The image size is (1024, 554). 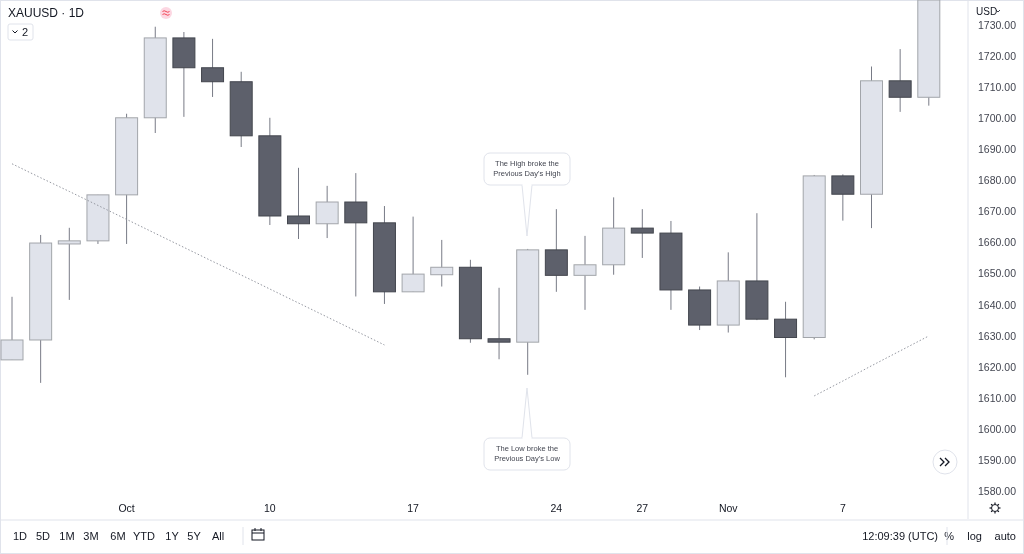 What do you see at coordinates (997, 397) in the screenshot?
I see `y-tick-label: 1610.00` at bounding box center [997, 397].